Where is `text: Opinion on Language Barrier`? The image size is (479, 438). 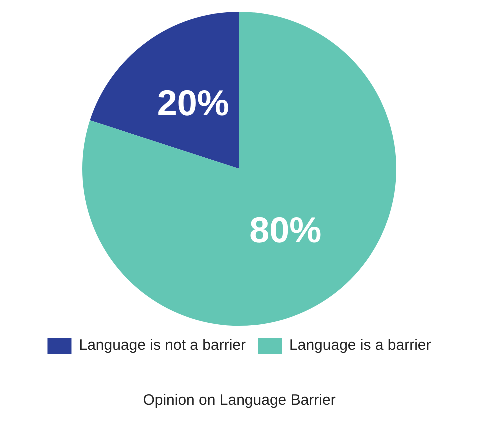 text: Opinion on Language Barrier is located at coordinates (239, 401).